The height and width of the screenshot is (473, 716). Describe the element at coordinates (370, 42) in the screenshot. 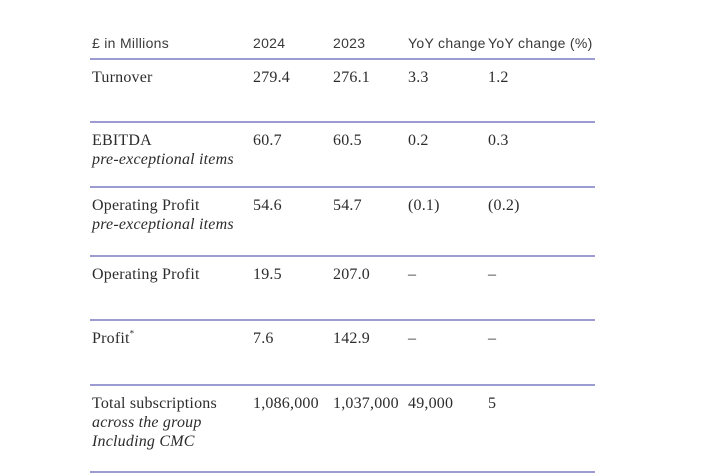

I see `column-header-2: 2023` at that location.